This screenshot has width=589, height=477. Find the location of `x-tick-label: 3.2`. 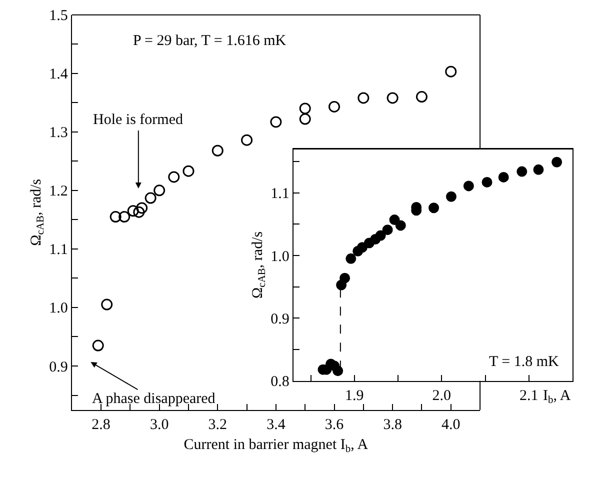

x-tick-label: 3.2 is located at coordinates (218, 424).